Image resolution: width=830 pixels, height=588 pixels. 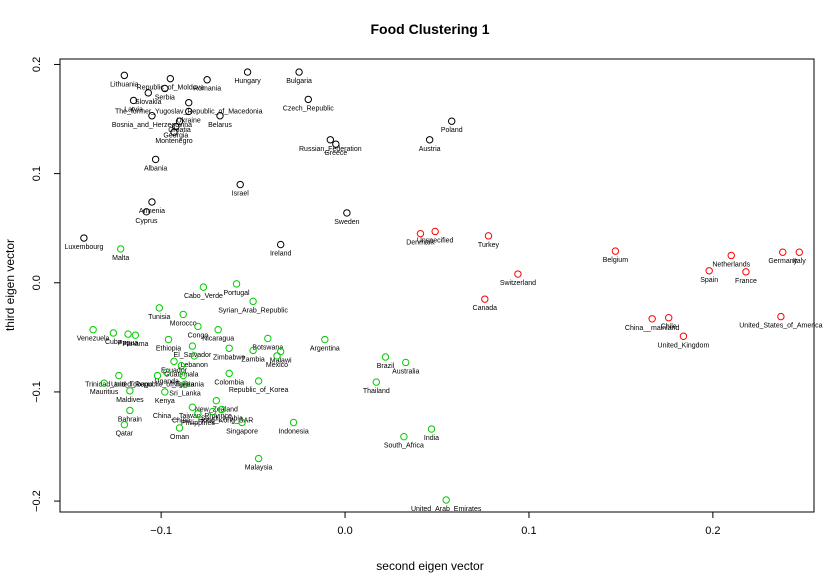 What do you see at coordinates (152, 125) in the screenshot?
I see `point-label: Bosnia_and_Herzegovina` at bounding box center [152, 125].